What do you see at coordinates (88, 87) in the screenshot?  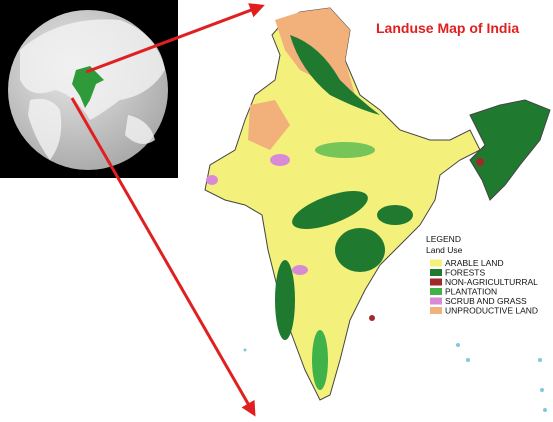 I see `globe-india` at bounding box center [88, 87].